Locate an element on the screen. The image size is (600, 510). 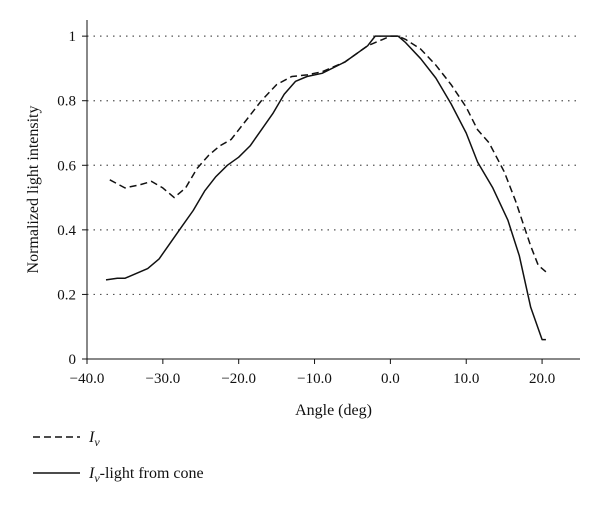
x-tick-label: 10.0 is located at coordinates (466, 379).